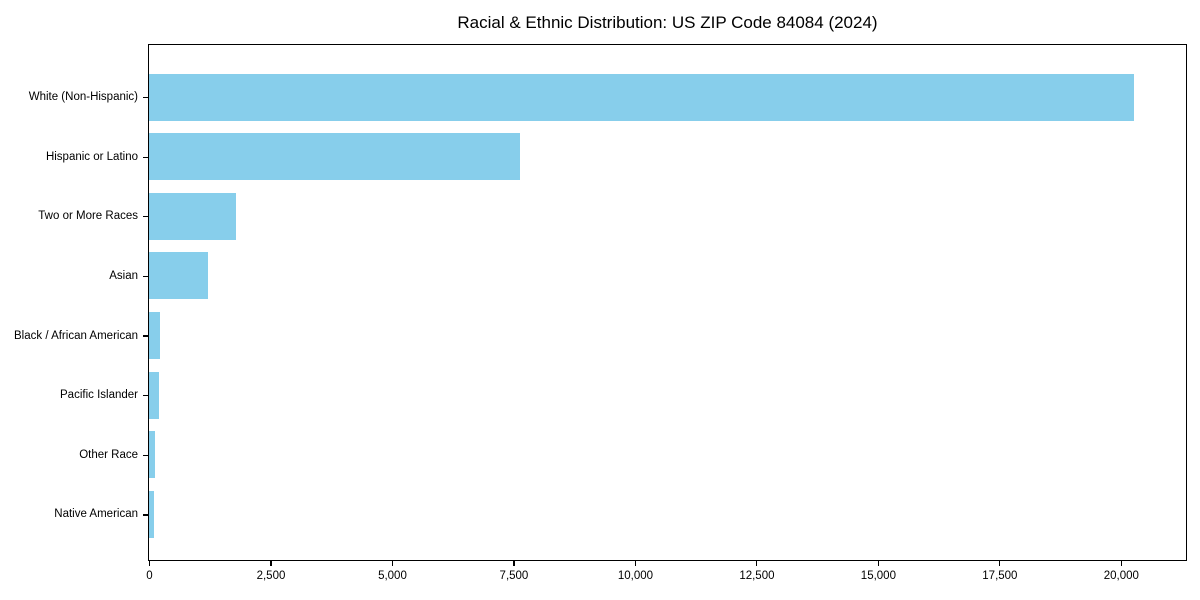  I want to click on x-tick-label-20000: 20,000, so click(1121, 576).